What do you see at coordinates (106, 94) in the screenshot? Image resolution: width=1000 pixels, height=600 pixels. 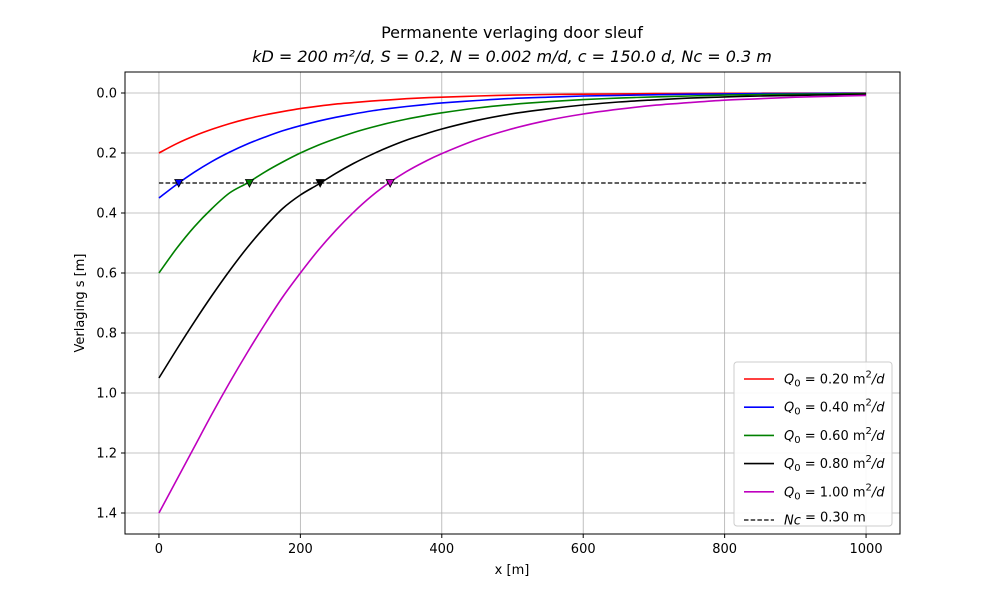 I see `y-tick-label: 0.0` at bounding box center [106, 94].